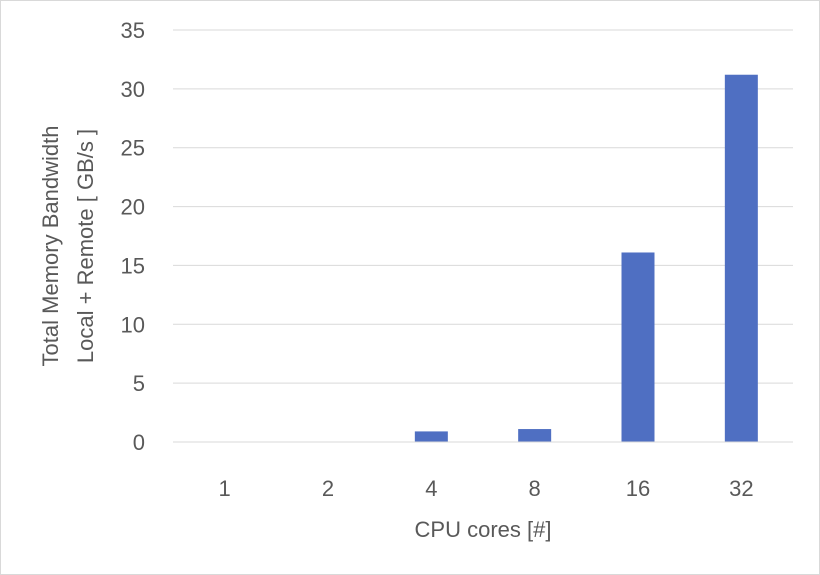 The width and height of the screenshot is (820, 575). I want to click on y-axis-title-line-1: Total Memory Bandwidth, so click(50, 246).